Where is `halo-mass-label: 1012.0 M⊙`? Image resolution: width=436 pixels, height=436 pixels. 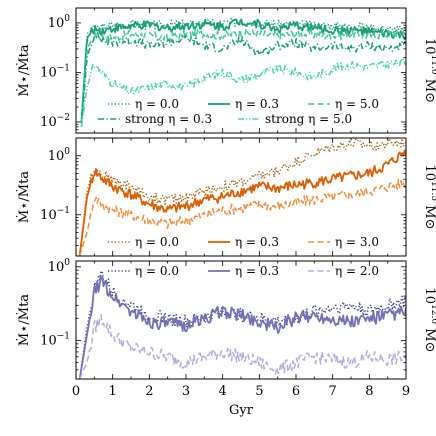
halo-mass-label: 1012.0 M⊙ is located at coordinates (429, 320).